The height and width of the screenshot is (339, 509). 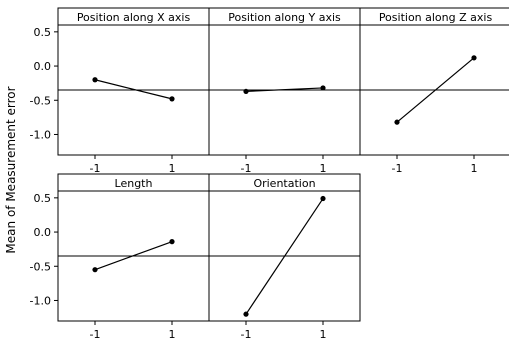 What do you see at coordinates (11, 169) in the screenshot?
I see `y-axis-label: Mean of Measurement error` at bounding box center [11, 169].